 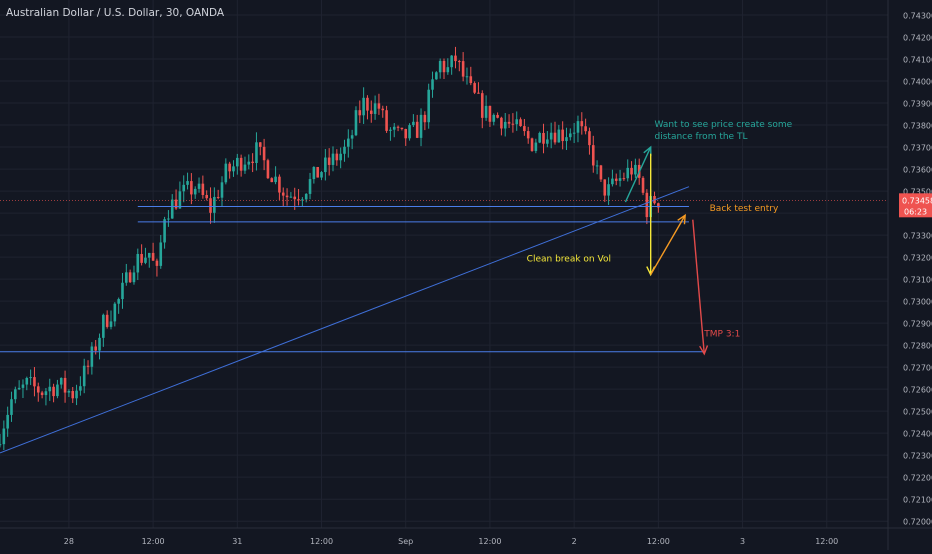 What do you see at coordinates (744, 209) in the screenshot?
I see `backtest-note: Back test entry` at bounding box center [744, 209].